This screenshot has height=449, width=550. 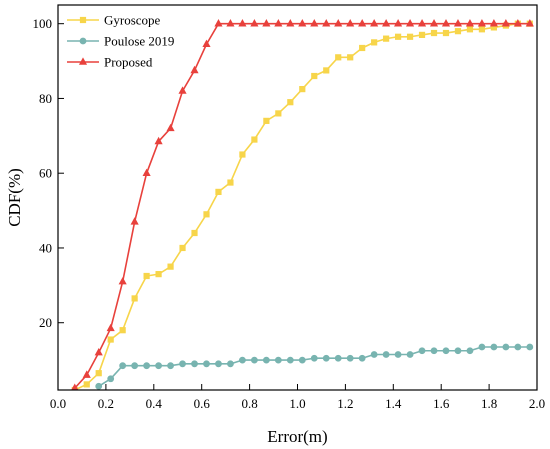 I want to click on y-tick-label: 100, so click(x=43, y=23).